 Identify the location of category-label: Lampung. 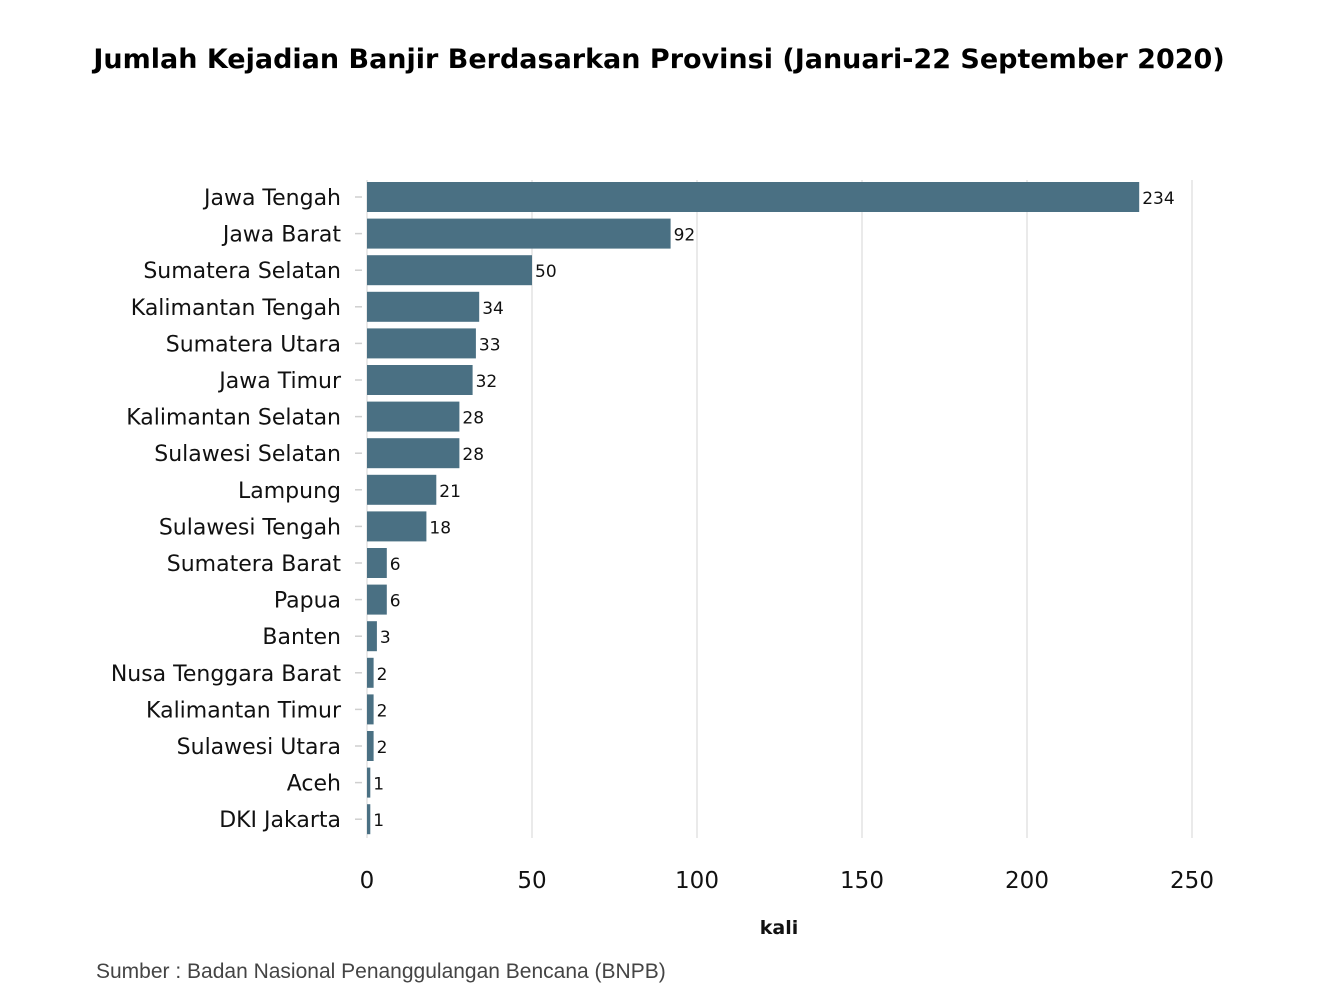
(289, 491).